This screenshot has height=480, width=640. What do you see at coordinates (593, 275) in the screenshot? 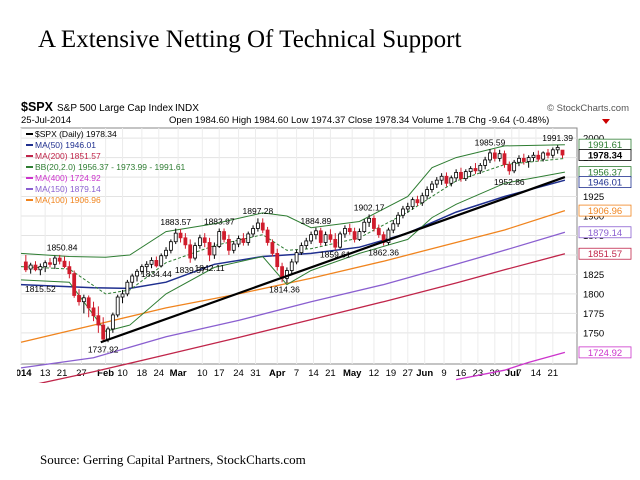
I see `y-tick-label: 1825` at bounding box center [593, 275].